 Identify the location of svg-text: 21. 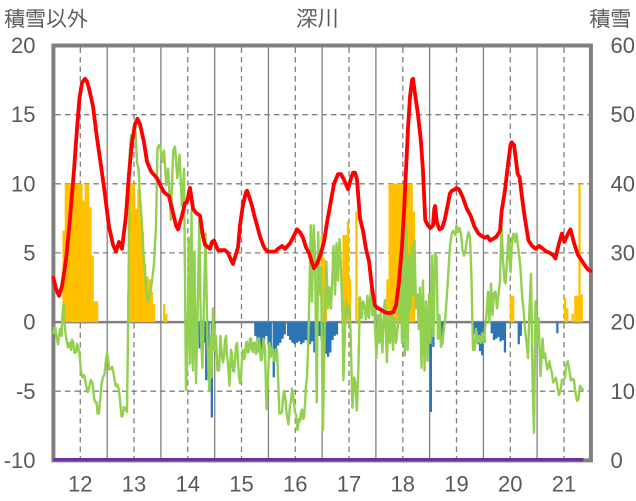
(564, 484).